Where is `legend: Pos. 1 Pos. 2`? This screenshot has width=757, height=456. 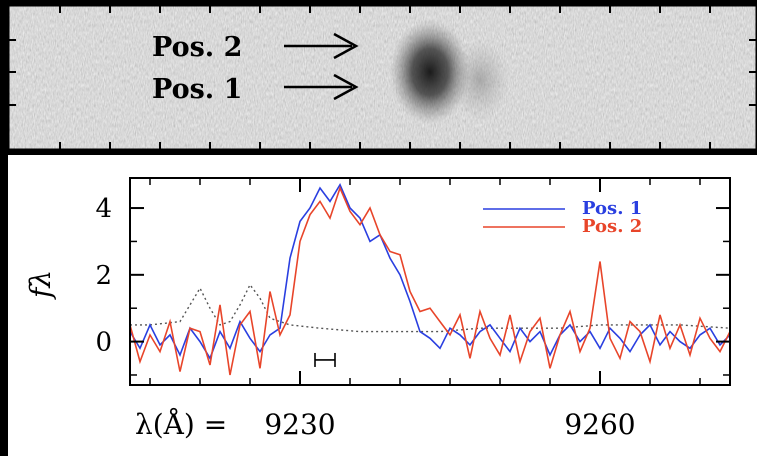 legend: Pos. 1 Pos. 2 is located at coordinates (562, 217).